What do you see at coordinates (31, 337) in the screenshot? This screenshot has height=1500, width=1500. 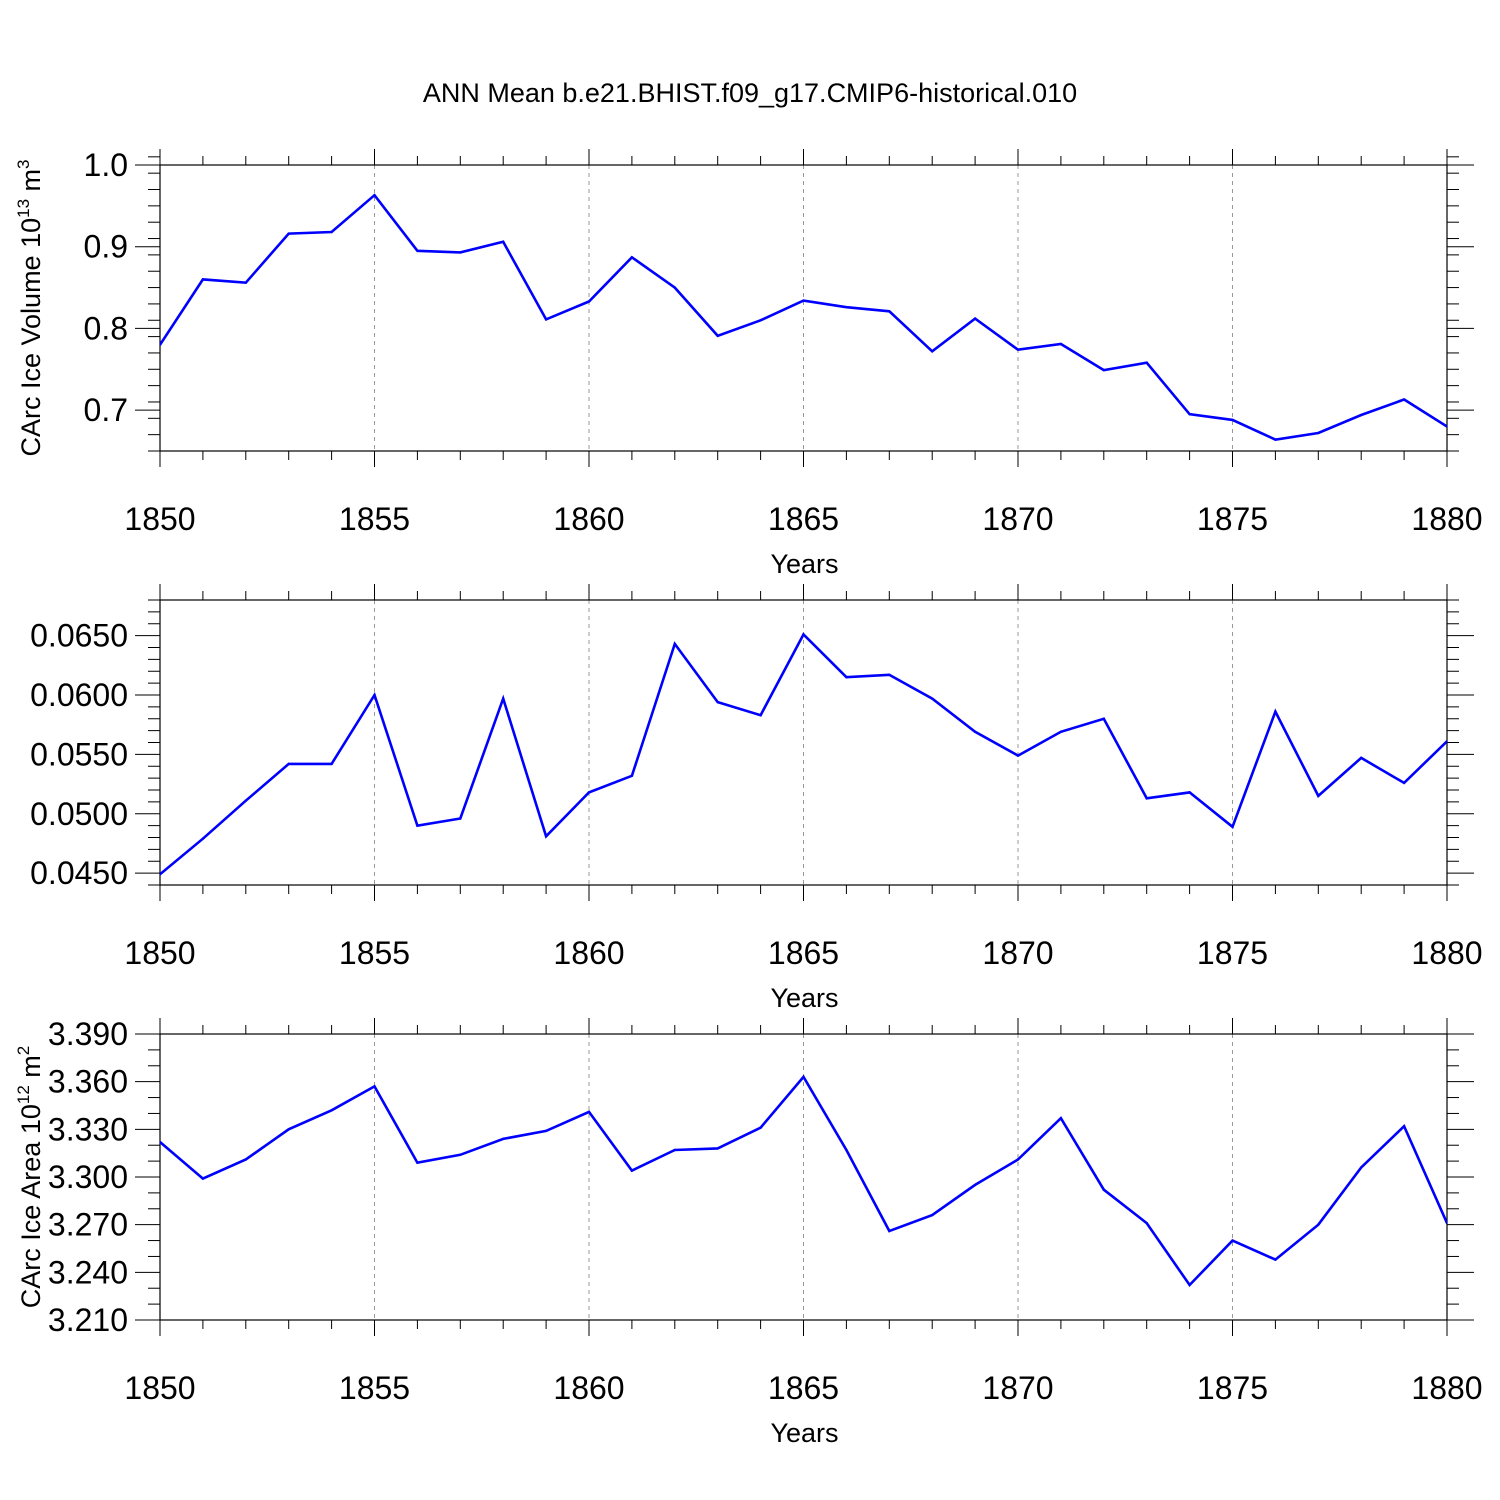 I see `y-axis-label-ylabel: CArc Ice Volume 10` at bounding box center [31, 337].